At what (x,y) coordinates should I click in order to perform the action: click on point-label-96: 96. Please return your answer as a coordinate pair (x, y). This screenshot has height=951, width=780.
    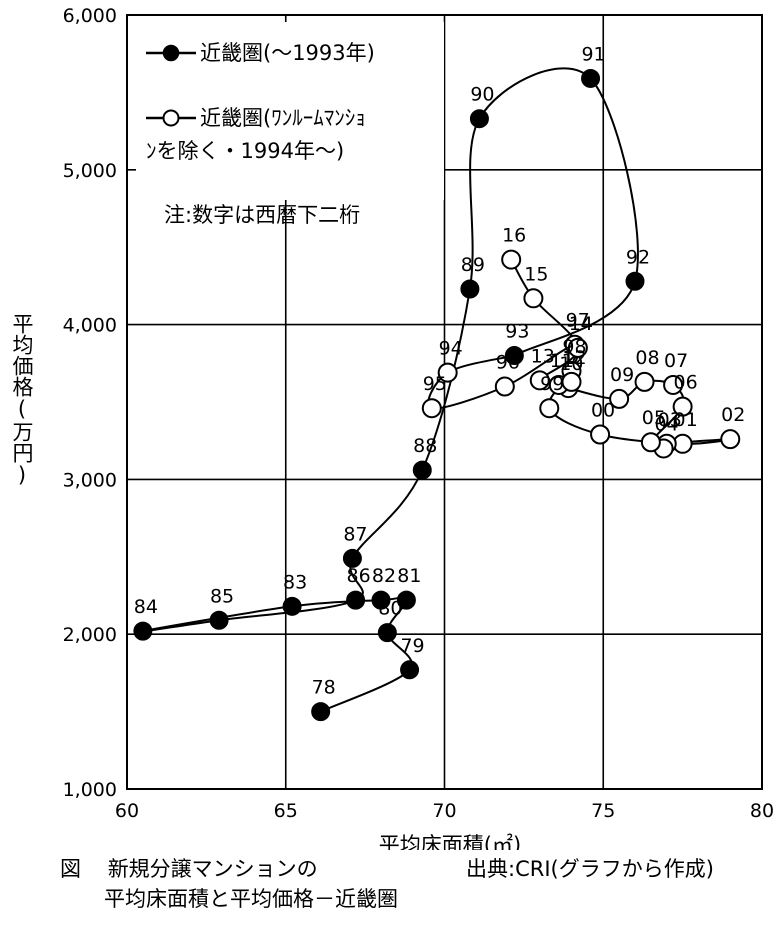
    Looking at the image, I should click on (508, 363).